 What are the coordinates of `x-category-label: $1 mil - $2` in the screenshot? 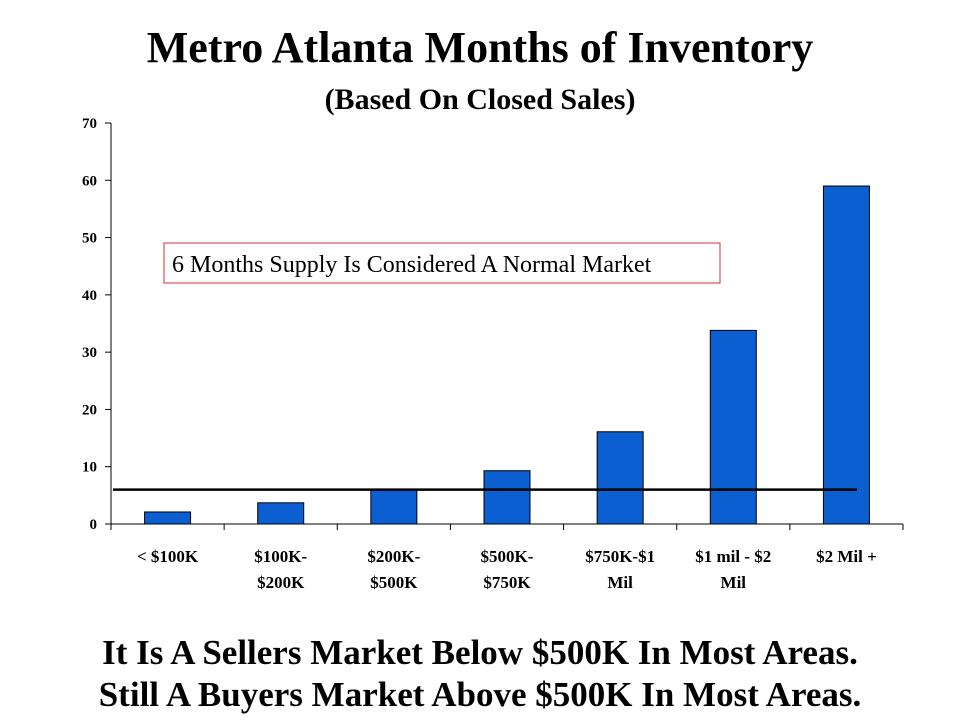 It's located at (733, 556).